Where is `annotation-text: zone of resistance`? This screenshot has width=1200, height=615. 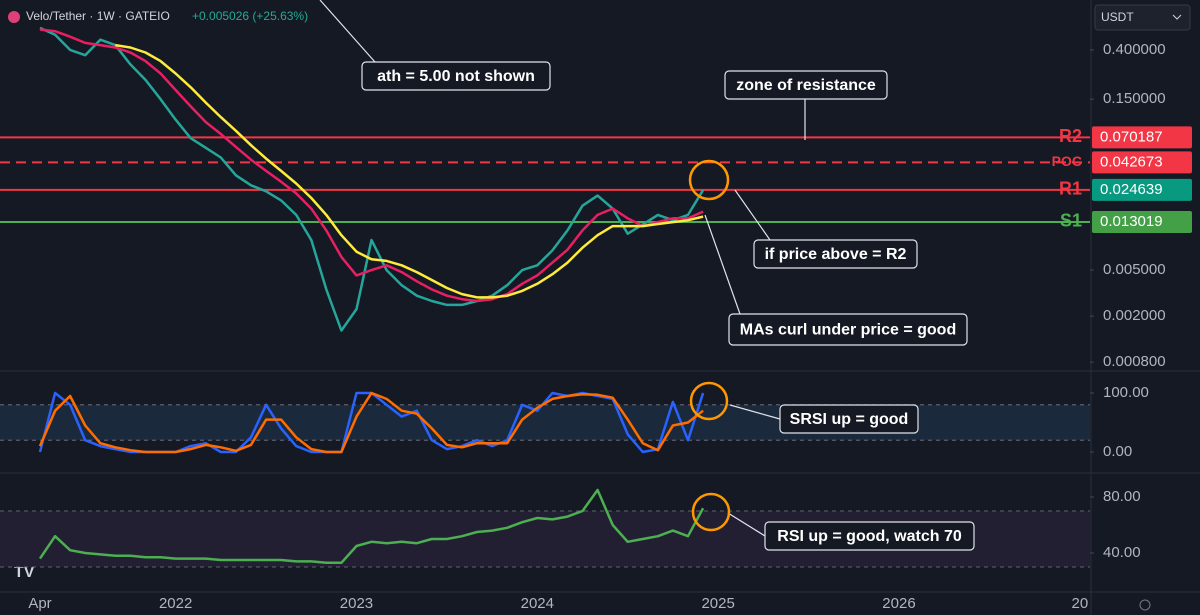
annotation-text: zone of resistance is located at coordinates (806, 85).